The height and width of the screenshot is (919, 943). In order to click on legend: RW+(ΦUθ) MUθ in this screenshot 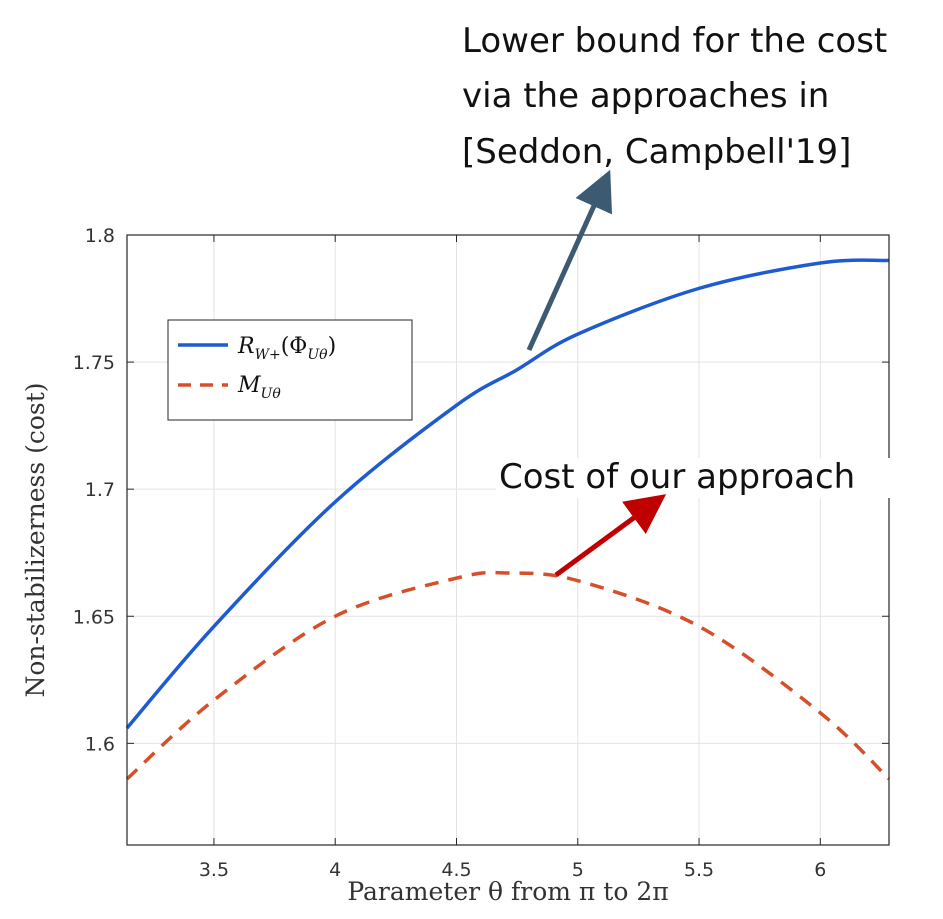, I will do `click(290, 370)`.